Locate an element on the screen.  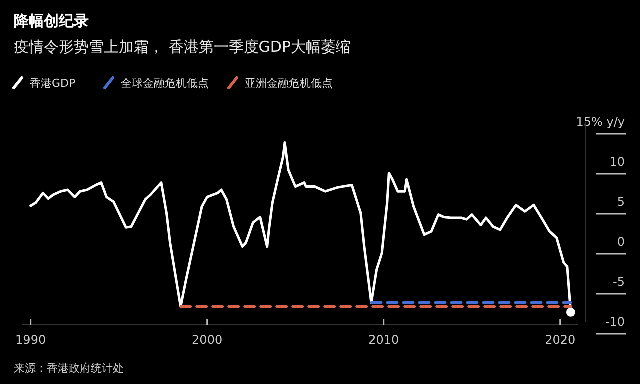
legend-label: 亚洲金融危机低点 is located at coordinates (289, 83).